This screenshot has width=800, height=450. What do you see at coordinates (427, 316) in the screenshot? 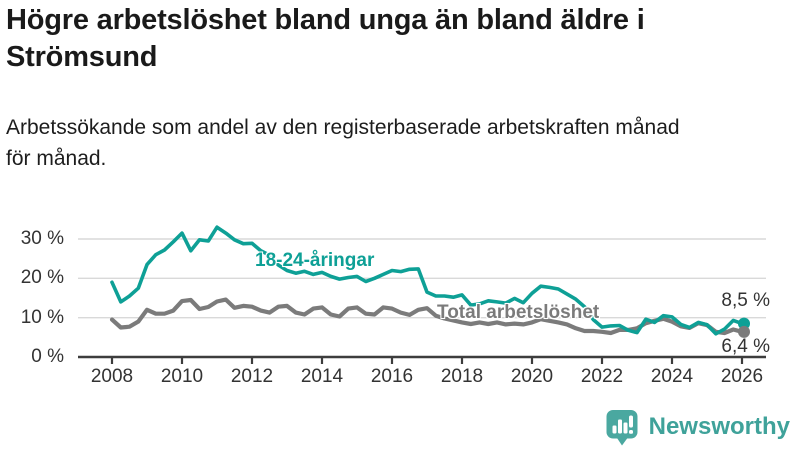
I see `series-line-total` at bounding box center [427, 316].